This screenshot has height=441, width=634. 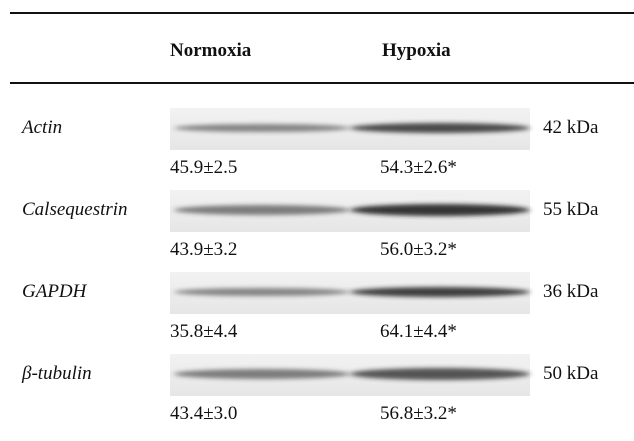 What do you see at coordinates (571, 127) in the screenshot?
I see `molecular-weight: 42 kDa` at bounding box center [571, 127].